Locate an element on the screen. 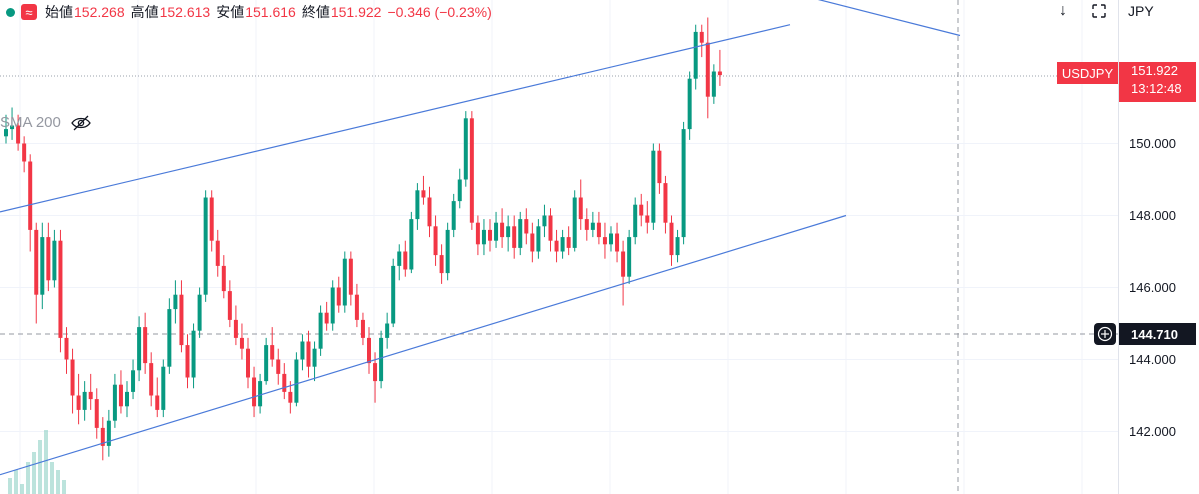 The image size is (1199, 494). status-dot-icon is located at coordinates (10, 12).